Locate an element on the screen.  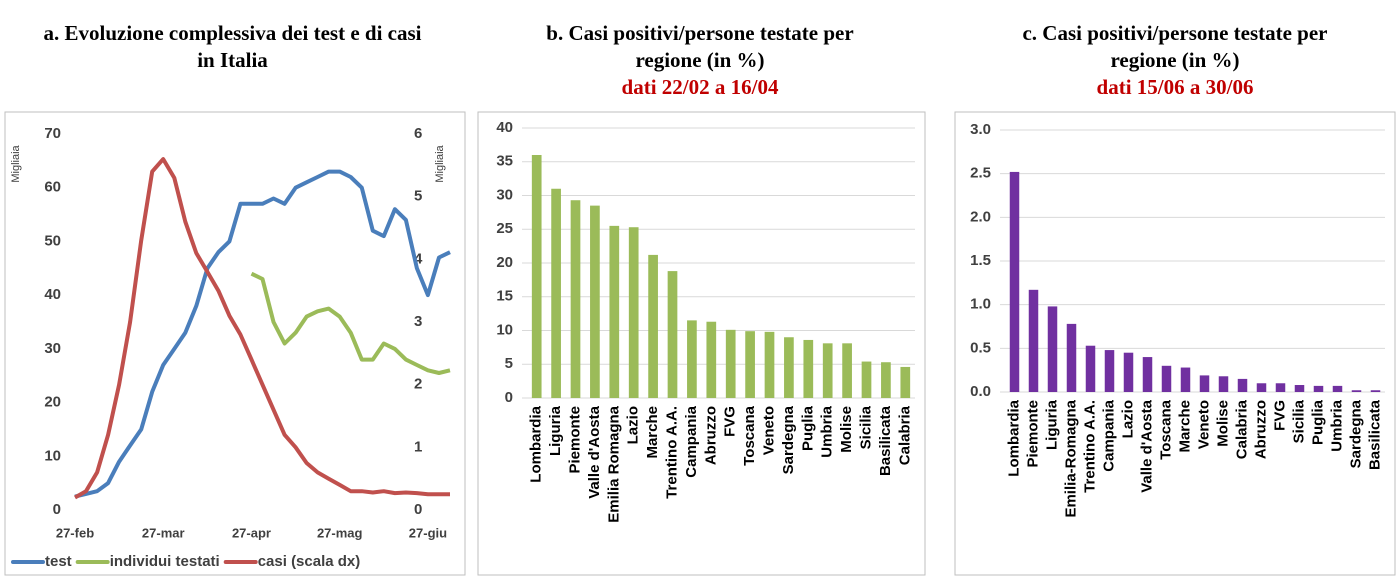
y-axis-label: Migliaia is located at coordinates (16, 163).